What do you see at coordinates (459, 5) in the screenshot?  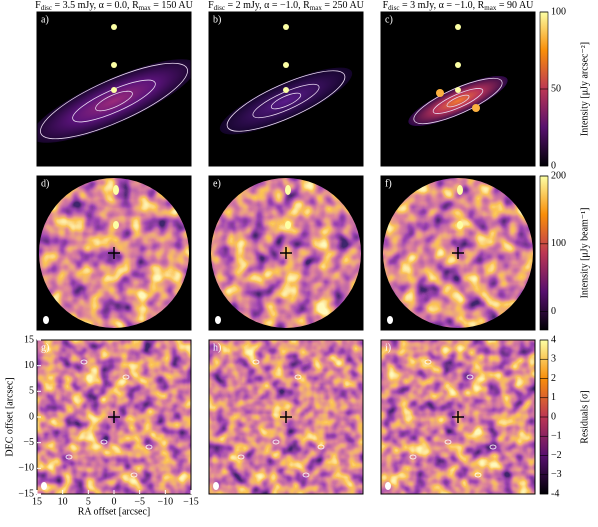 I see `column-title: Fdisc = 3 mJy, α = −1.0, Rmax = 90 AU` at bounding box center [459, 5].